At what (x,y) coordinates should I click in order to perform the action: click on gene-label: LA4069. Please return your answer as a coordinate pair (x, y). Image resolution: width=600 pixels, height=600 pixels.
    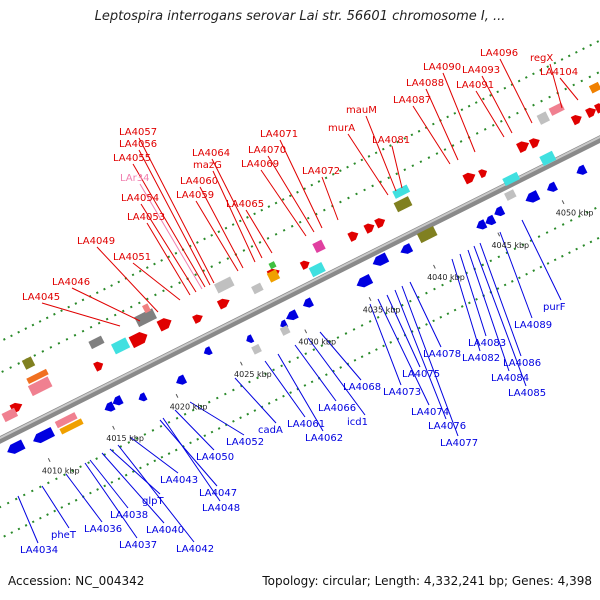
    Looking at the image, I should click on (260, 164).